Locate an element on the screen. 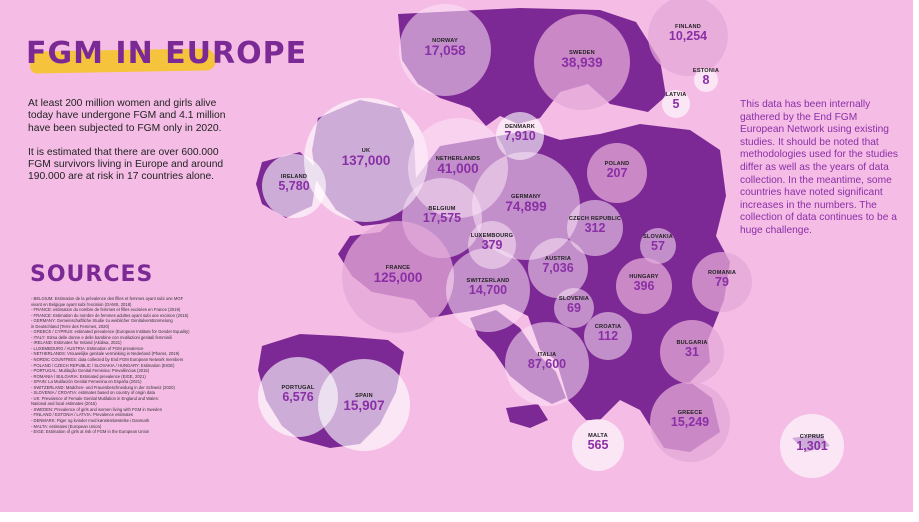 Image resolution: width=919 pixels, height=522 pixels. country-label-romania: ROMANIA 79 is located at coordinates (722, 279).